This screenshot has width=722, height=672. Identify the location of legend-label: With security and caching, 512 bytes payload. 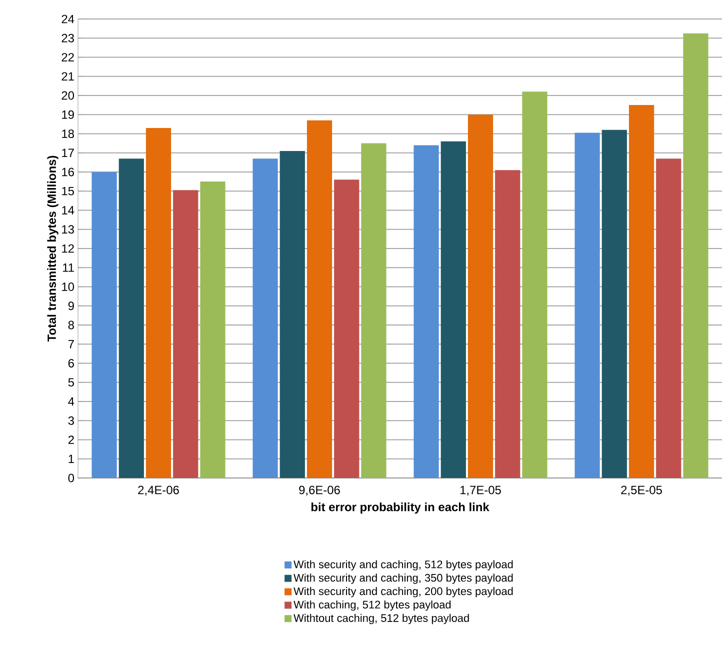
(403, 565).